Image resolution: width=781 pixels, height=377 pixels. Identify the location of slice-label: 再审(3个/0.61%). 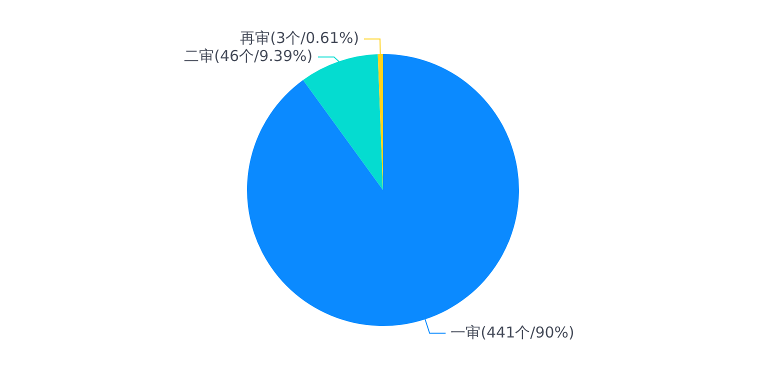
(300, 37).